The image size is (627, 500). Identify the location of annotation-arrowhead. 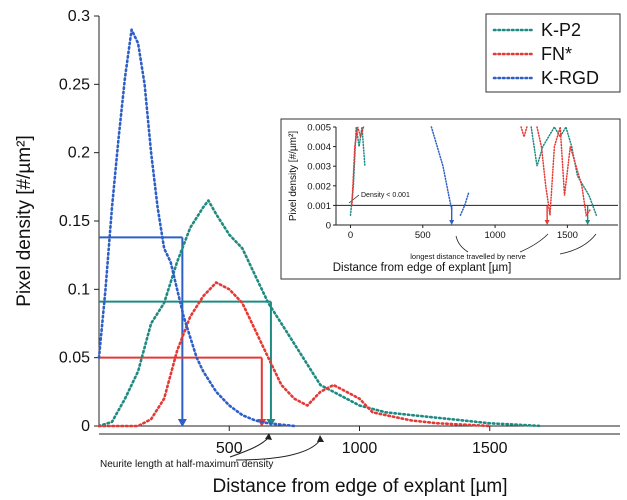
(268, 436).